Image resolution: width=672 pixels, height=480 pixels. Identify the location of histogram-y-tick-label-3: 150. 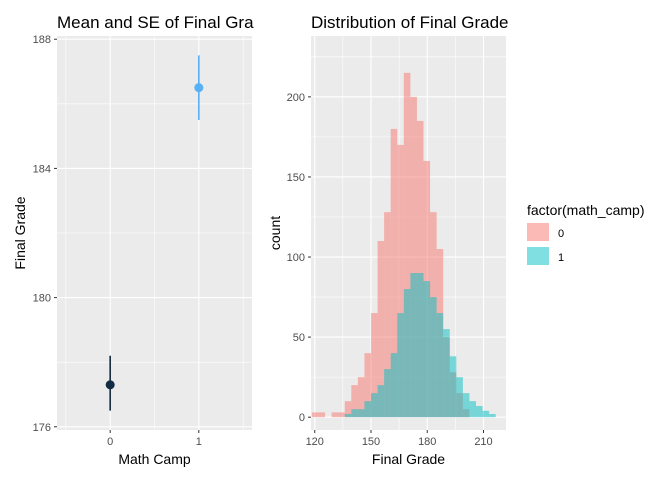
(296, 178).